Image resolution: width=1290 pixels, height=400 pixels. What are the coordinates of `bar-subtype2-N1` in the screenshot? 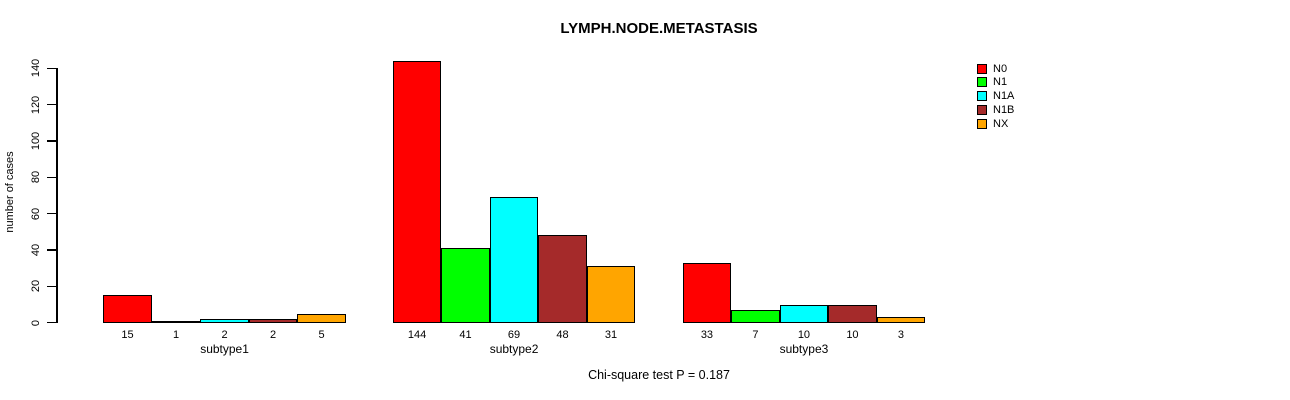 It's located at (465, 285).